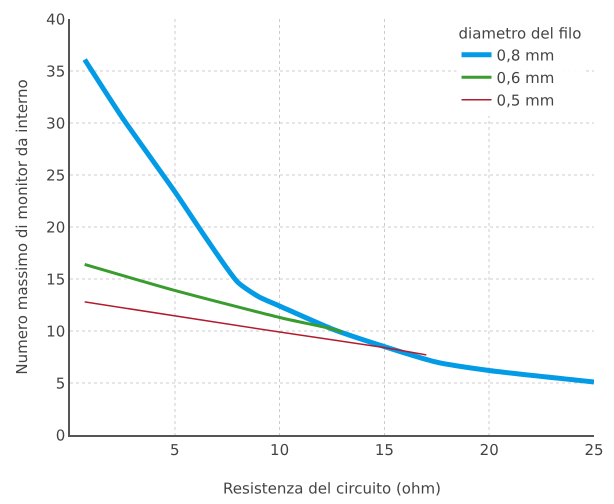 The image size is (614, 504). What do you see at coordinates (56, 331) in the screenshot?
I see `y-tick-label: 10` at bounding box center [56, 331].